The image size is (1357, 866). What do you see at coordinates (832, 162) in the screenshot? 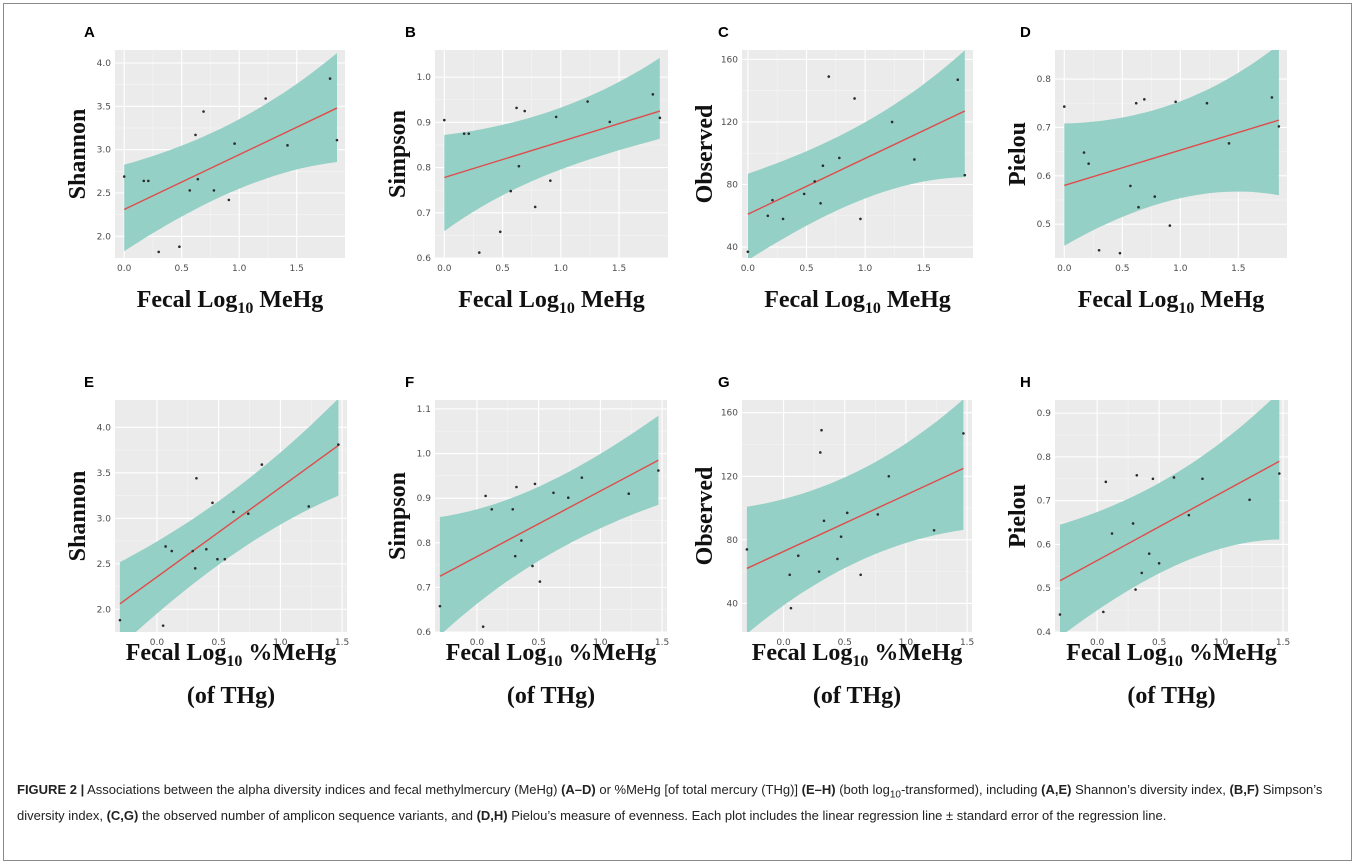
I see `scatter-plot-c: 0.0 0.5 1.0 1.5 40 80 120 160 Observed` at bounding box center [832, 162].